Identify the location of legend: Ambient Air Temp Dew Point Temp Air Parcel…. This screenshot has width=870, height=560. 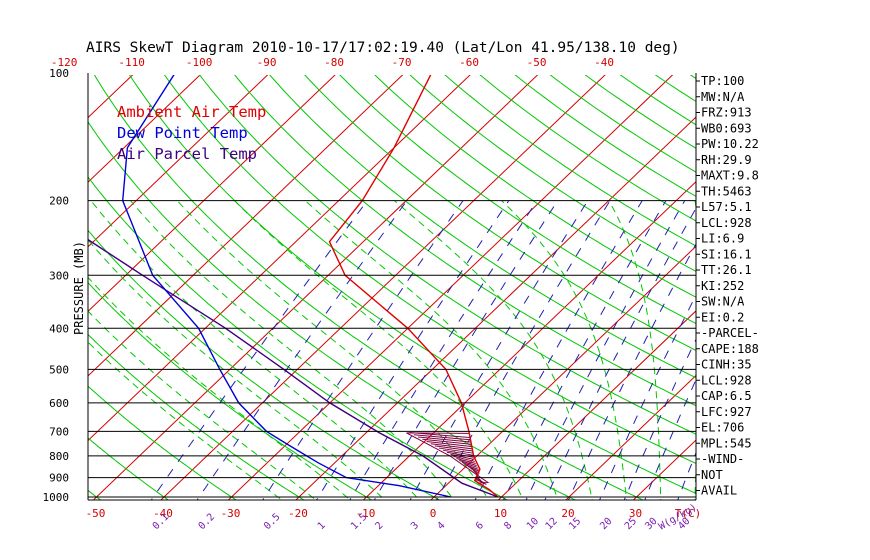
(191, 133).